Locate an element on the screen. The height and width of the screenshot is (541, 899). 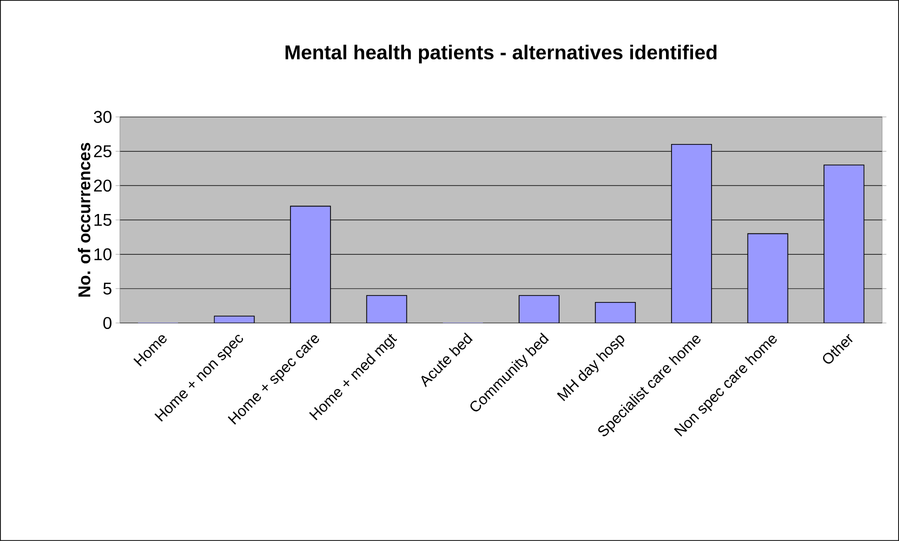
chart-title: Mental health patients - alternatives identified is located at coordinates (501, 54).